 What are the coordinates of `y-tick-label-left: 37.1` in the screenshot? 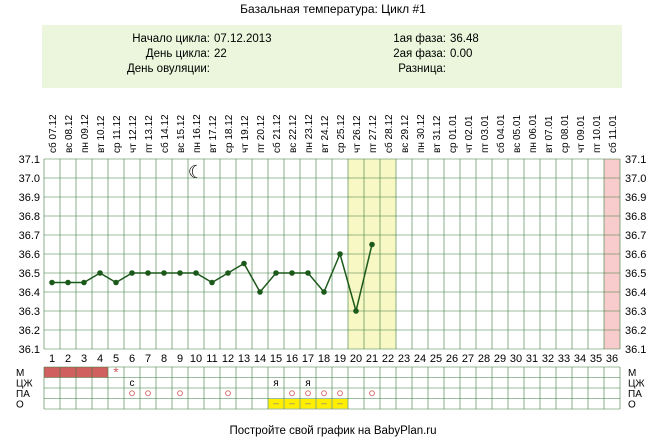 It's located at (29, 160).